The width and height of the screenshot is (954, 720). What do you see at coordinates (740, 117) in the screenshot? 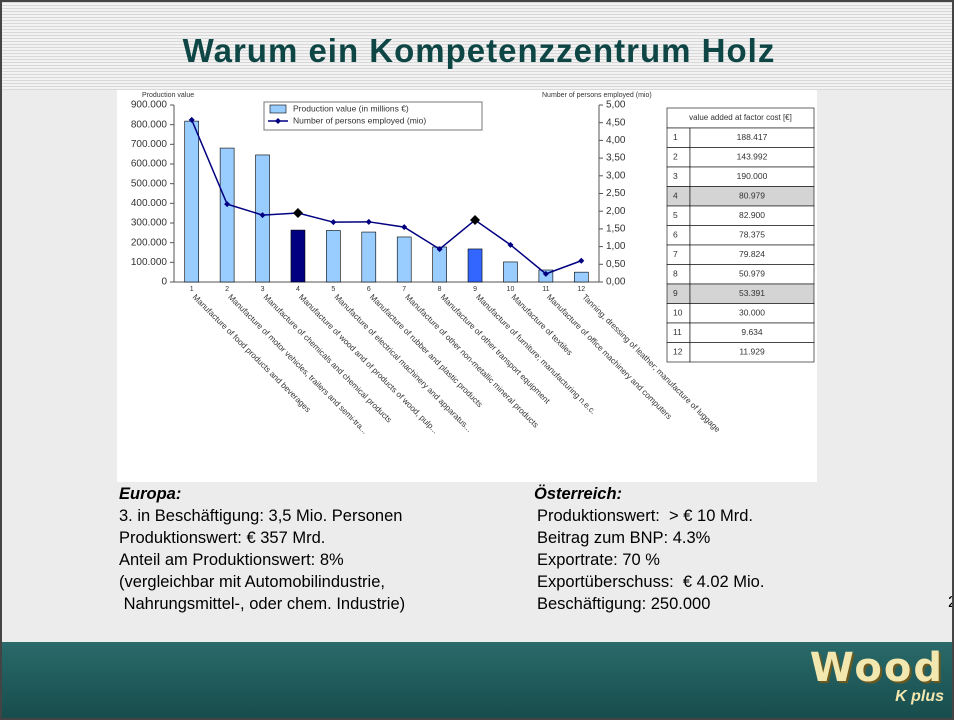
I see `table-header: value added at factor cost [€]` at bounding box center [740, 117].